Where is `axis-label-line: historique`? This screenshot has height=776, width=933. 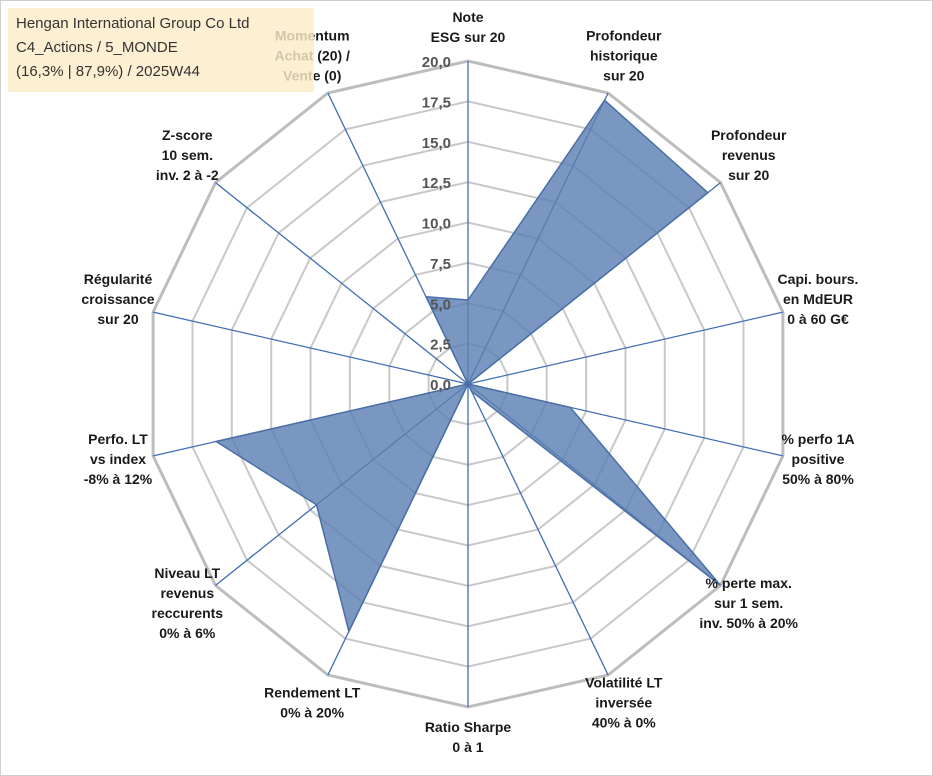 axis-label-line: historique is located at coordinates (624, 56).